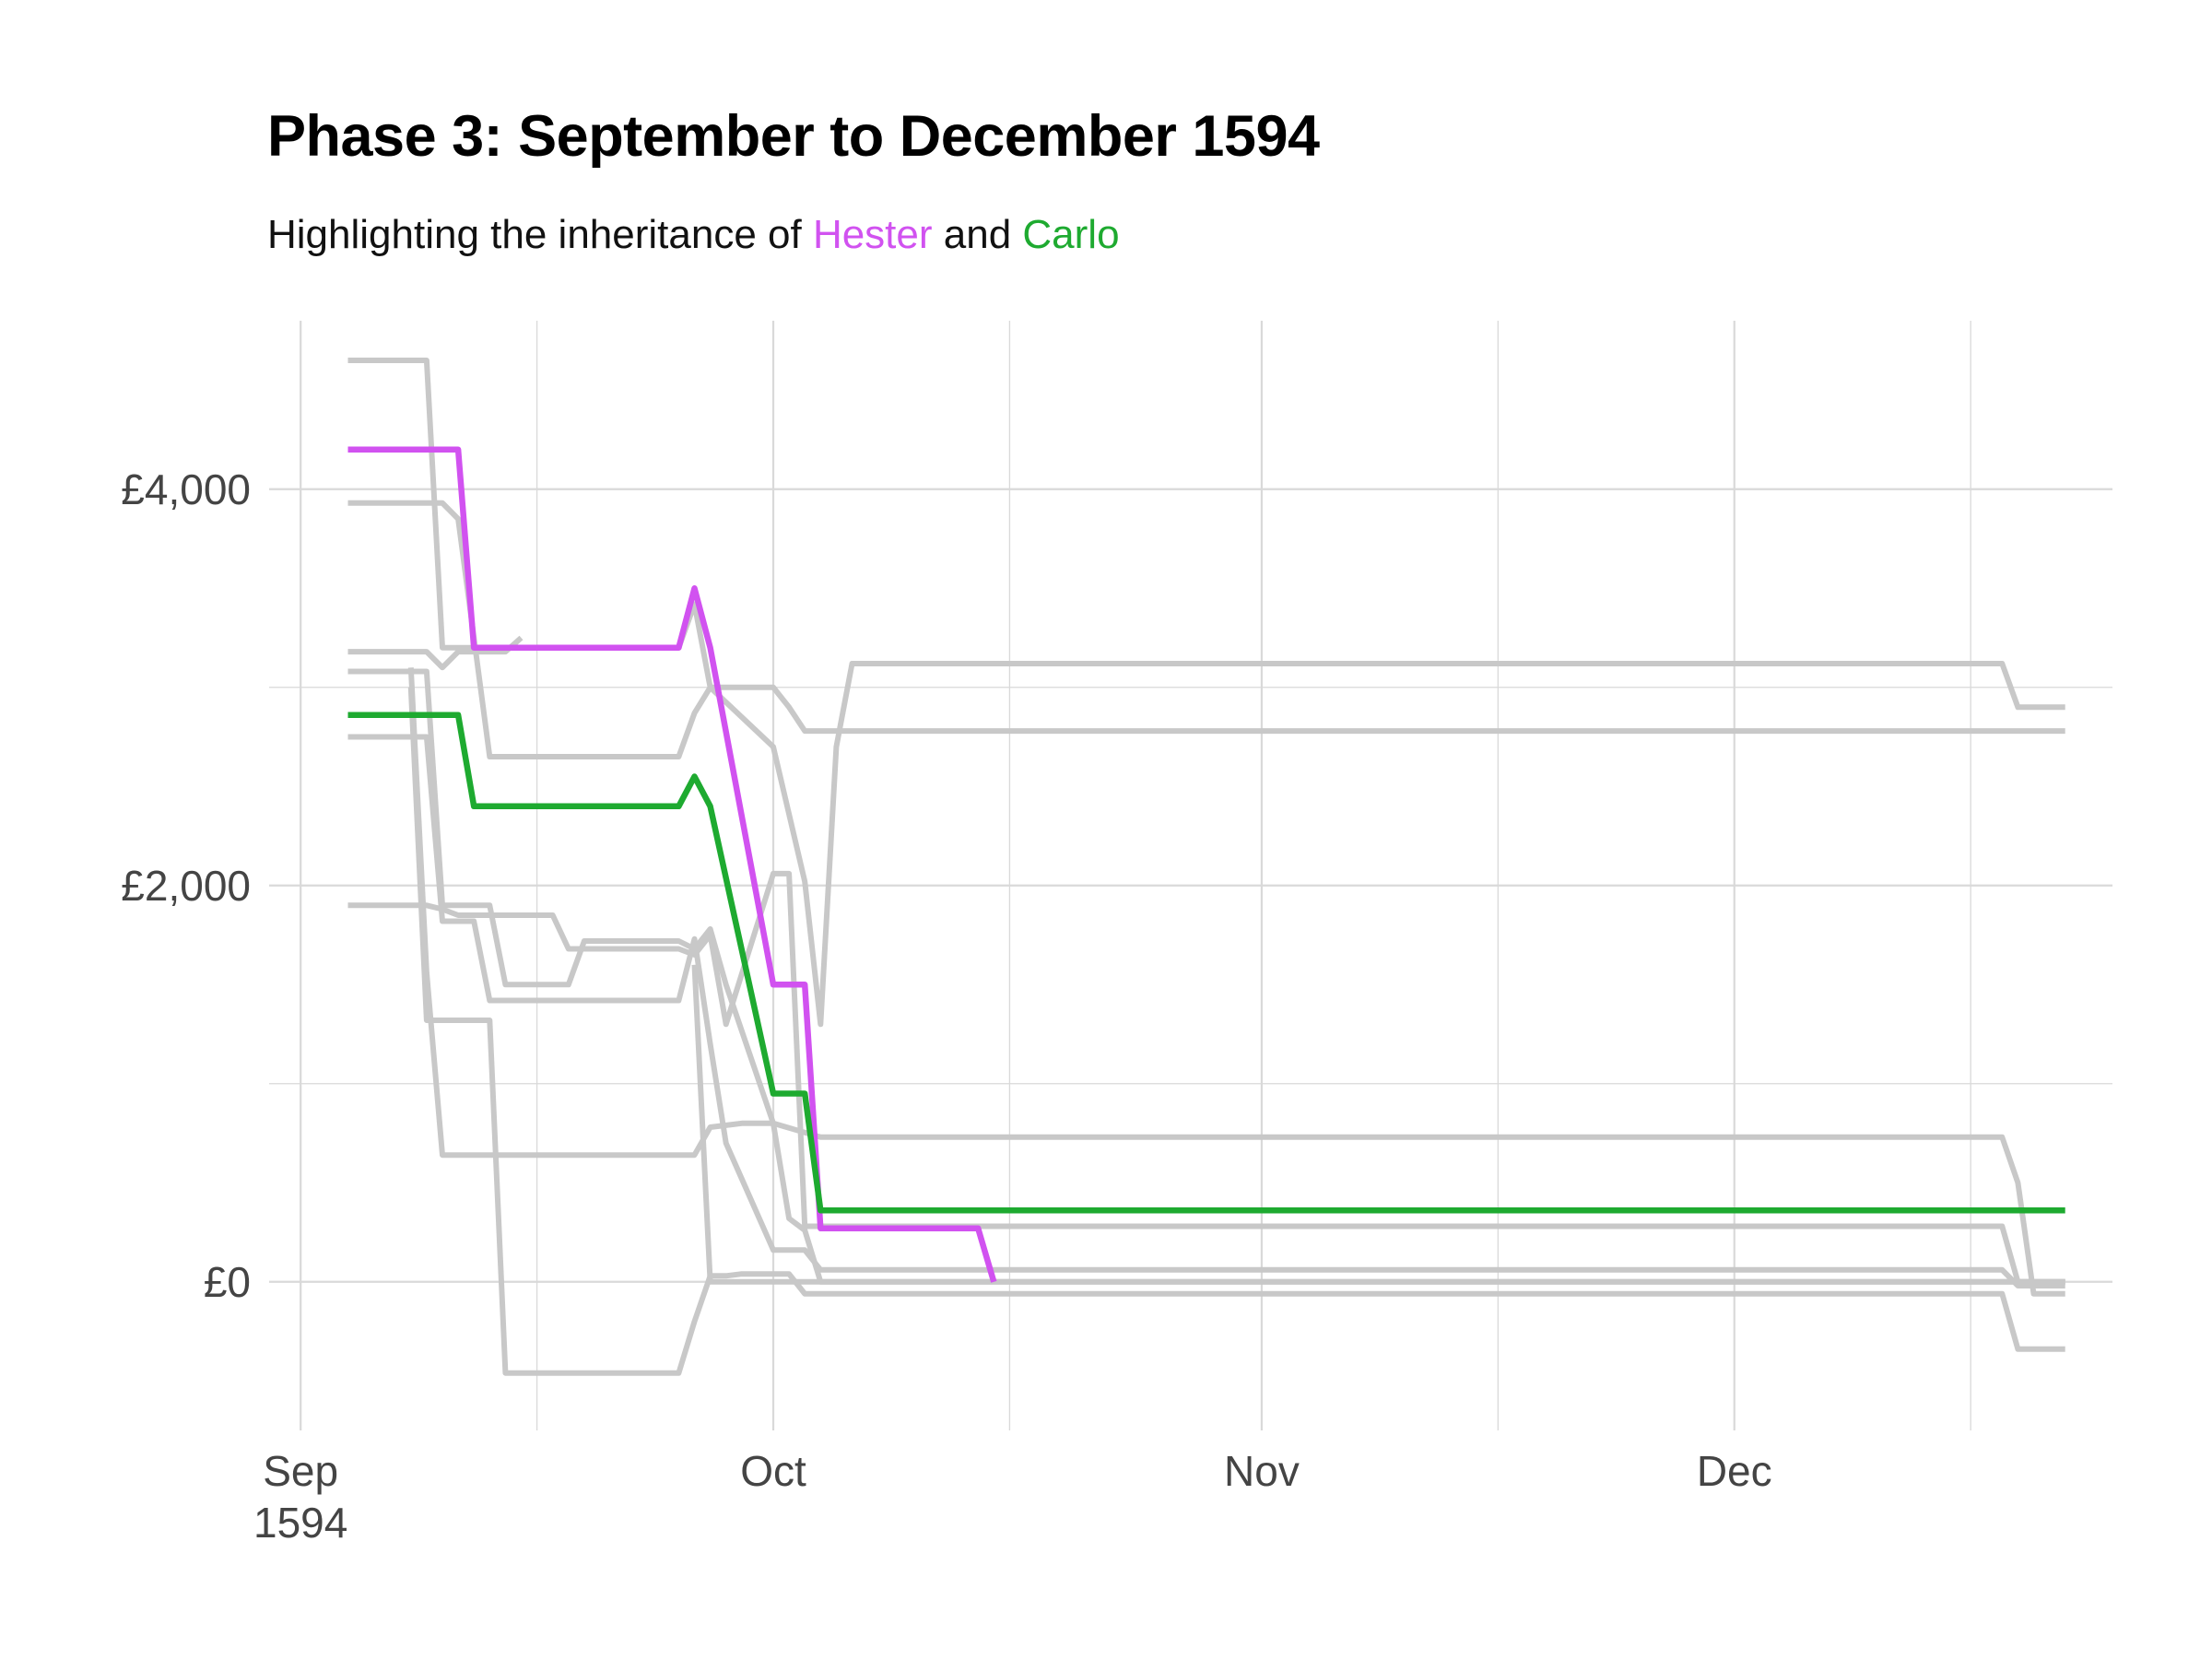  I want to click on x-tick-label: Nov, so click(1262, 1471).